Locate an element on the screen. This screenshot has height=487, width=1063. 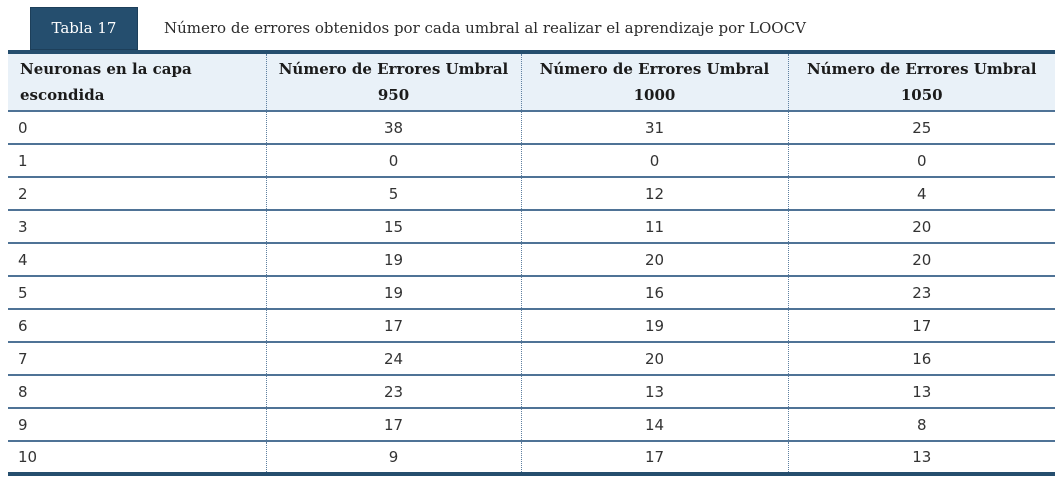
column-header-threshold: 1000 is located at coordinates (654, 95).